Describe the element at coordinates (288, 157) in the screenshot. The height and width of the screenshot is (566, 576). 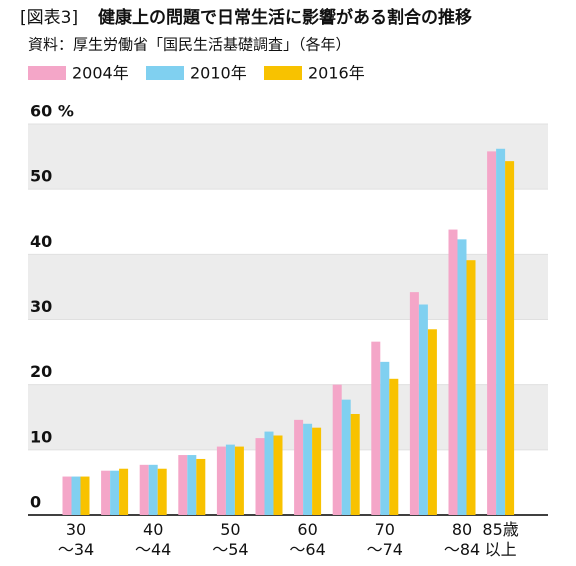
I see `grid-band` at that location.